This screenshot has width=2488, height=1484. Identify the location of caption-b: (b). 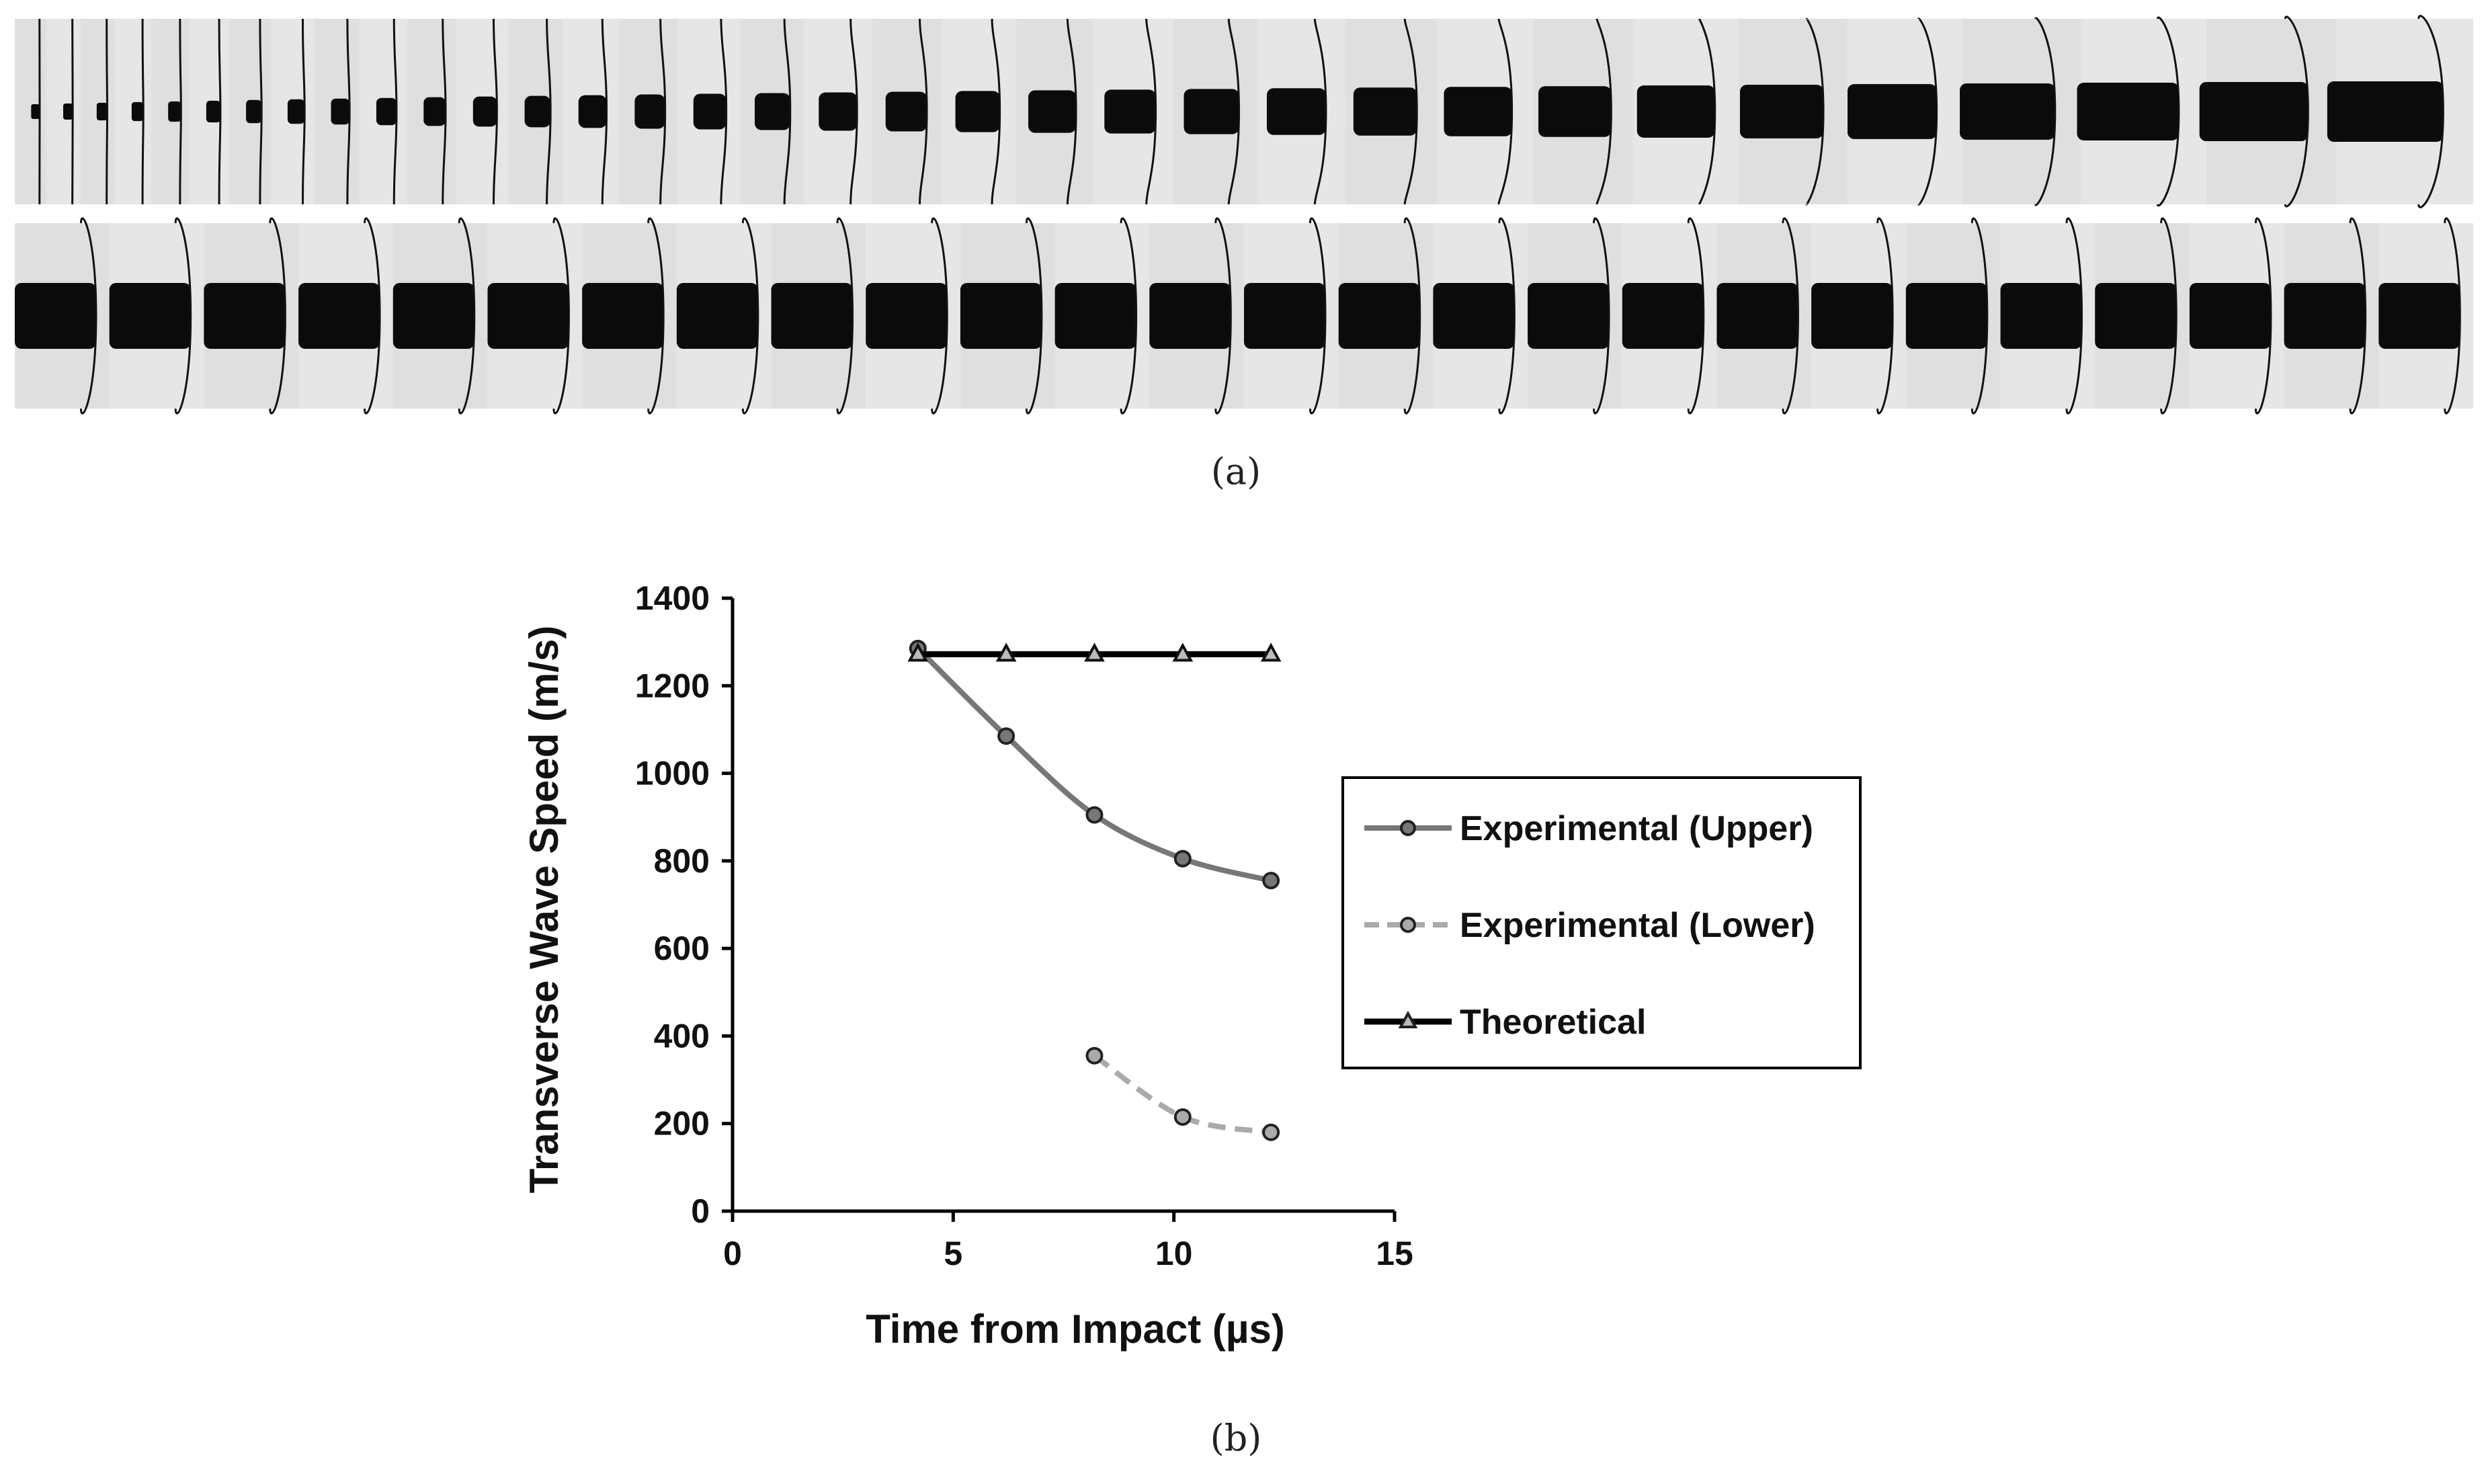
(1236, 1438).